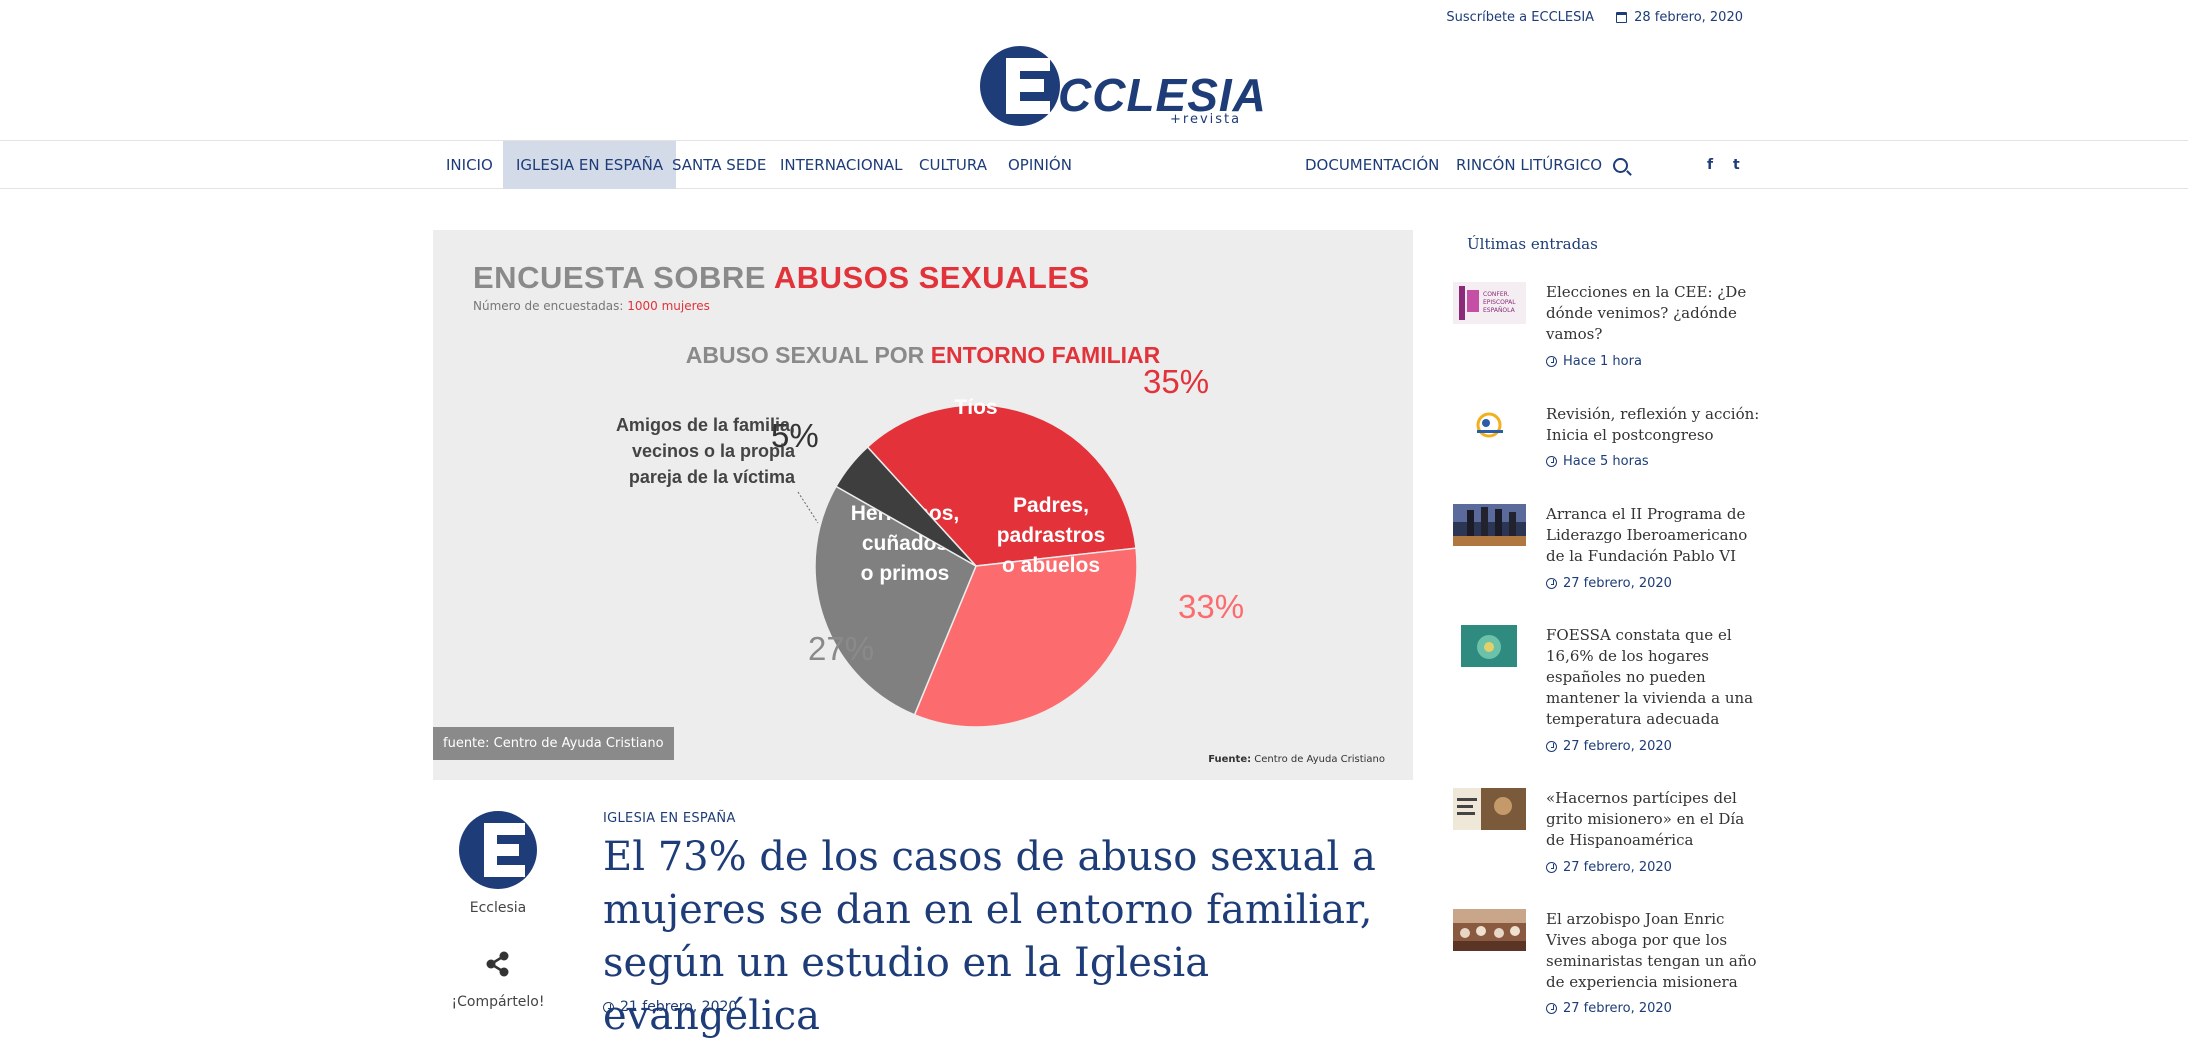 This screenshot has width=2188, height=1043. I want to click on title-part-a: ENCUESTA SOBRE, so click(623, 277).